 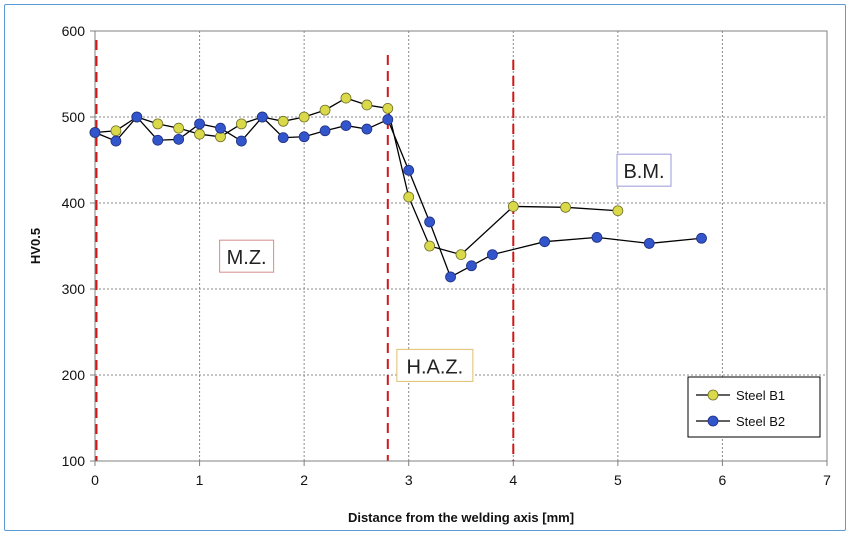 I want to click on y-tick-label: 200, so click(x=74, y=375).